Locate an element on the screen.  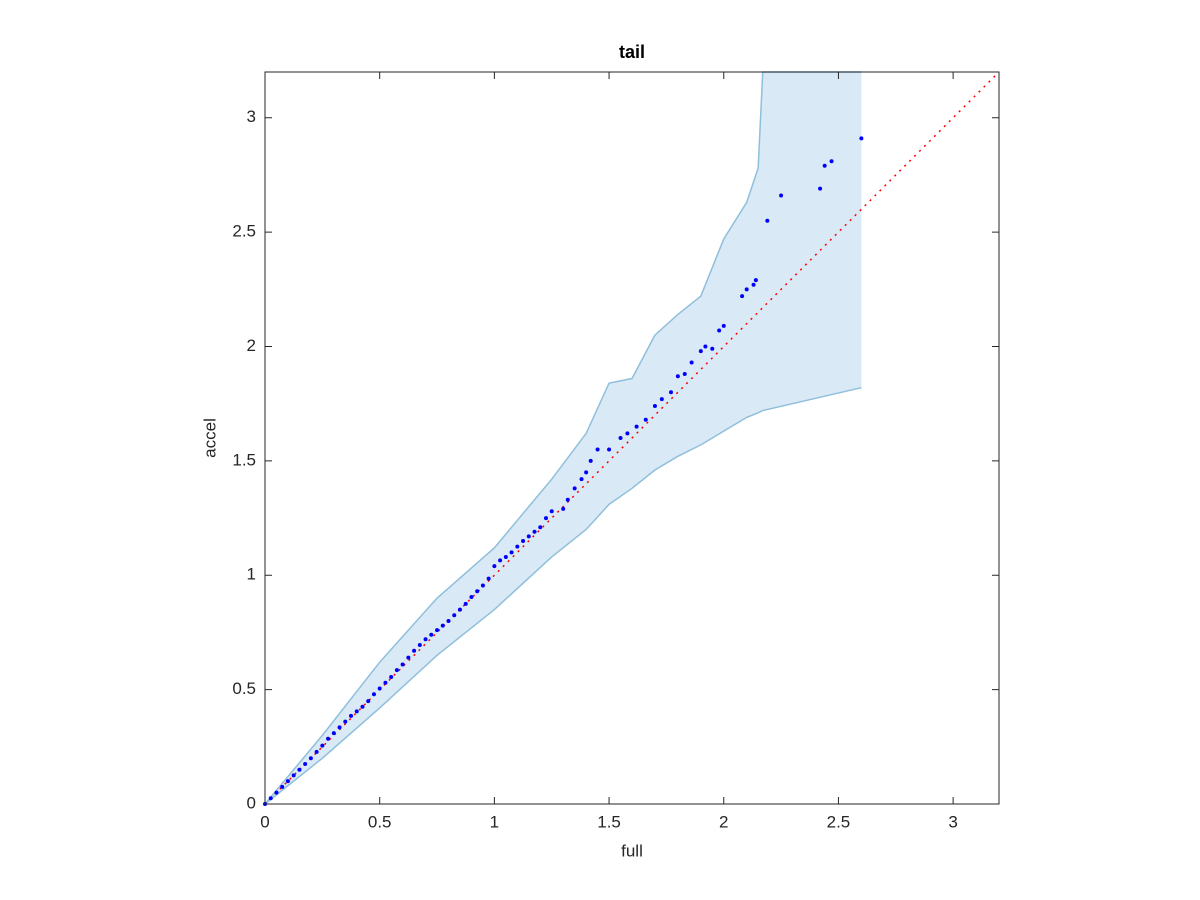
y-tick-label: 1 is located at coordinates (251, 574).